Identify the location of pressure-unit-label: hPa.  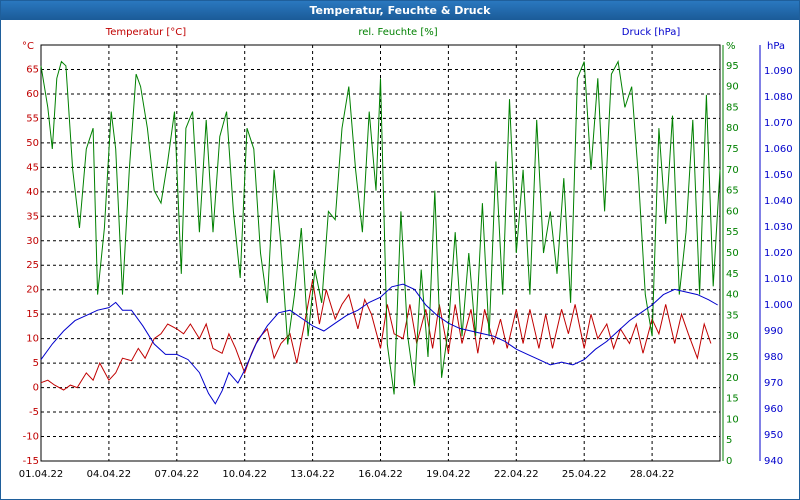
(776, 46).